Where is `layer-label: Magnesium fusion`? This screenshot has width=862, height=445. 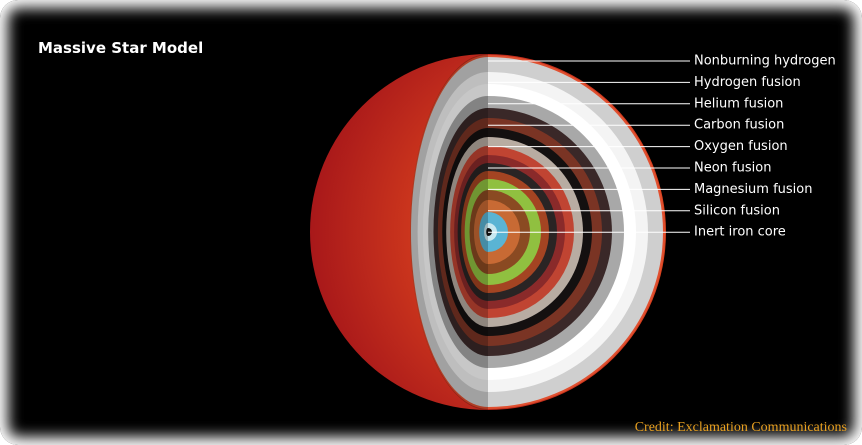
layer-label: Magnesium fusion is located at coordinates (753, 189).